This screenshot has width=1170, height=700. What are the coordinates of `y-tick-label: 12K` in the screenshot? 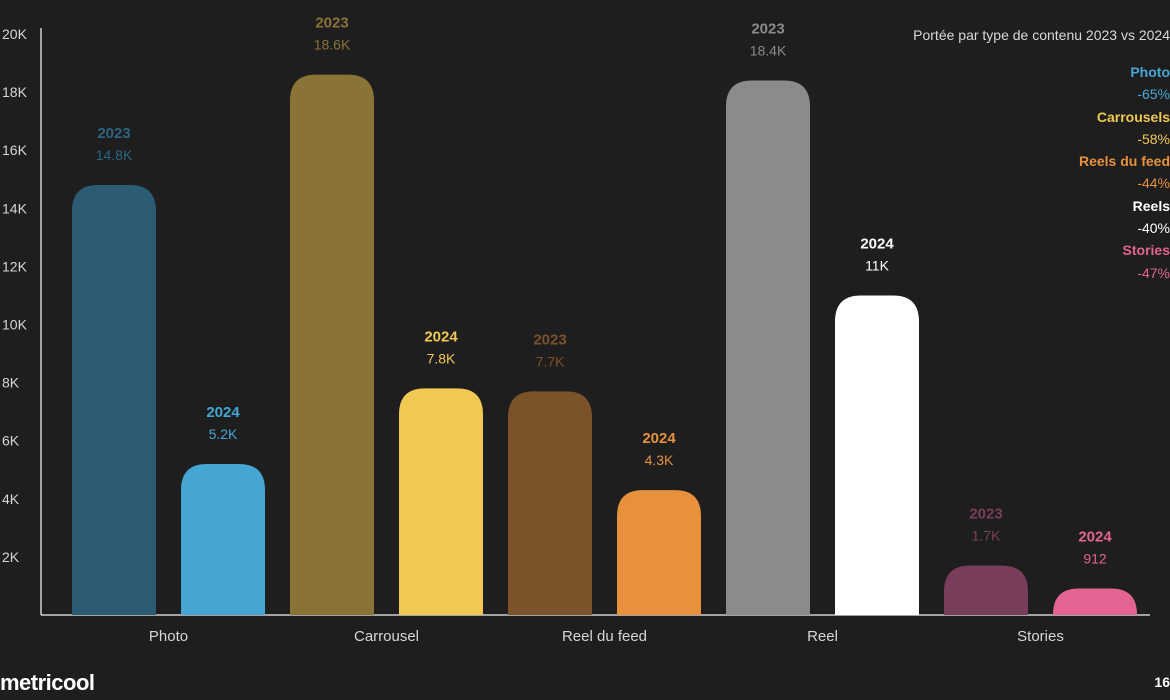 It's located at (15, 266).